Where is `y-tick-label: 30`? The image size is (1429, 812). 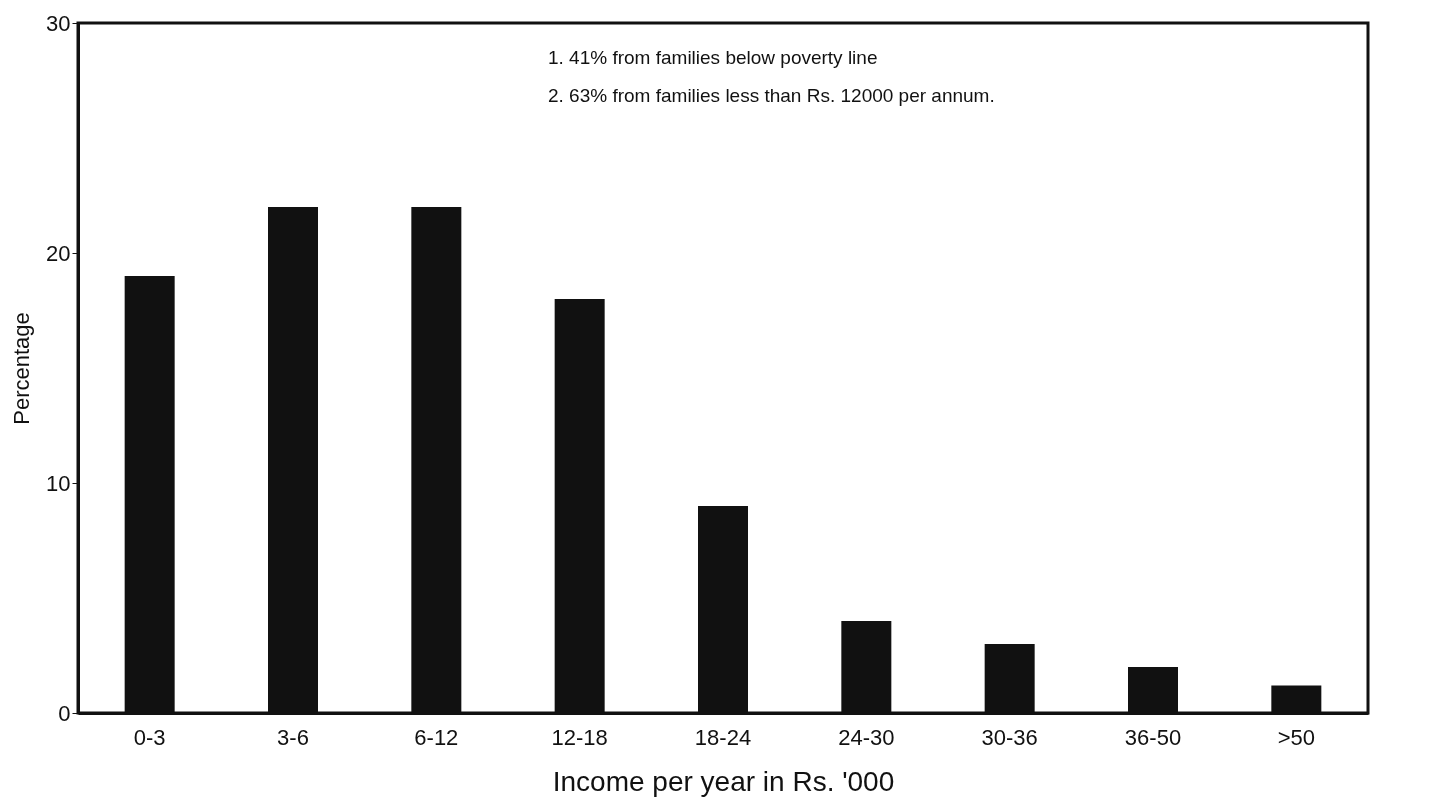 y-tick-label: 30 is located at coordinates (58, 23).